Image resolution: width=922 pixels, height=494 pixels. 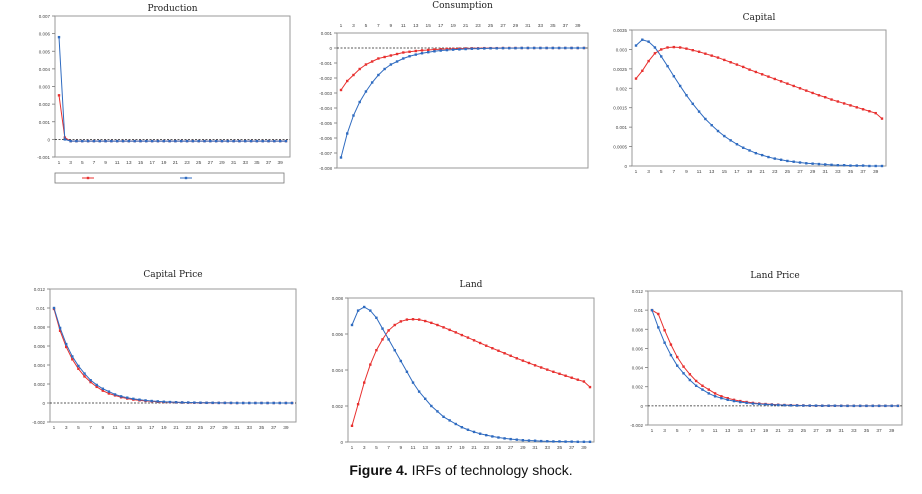 What do you see at coordinates (774, 276) in the screenshot?
I see `chart-title: Land Price` at bounding box center [774, 276].